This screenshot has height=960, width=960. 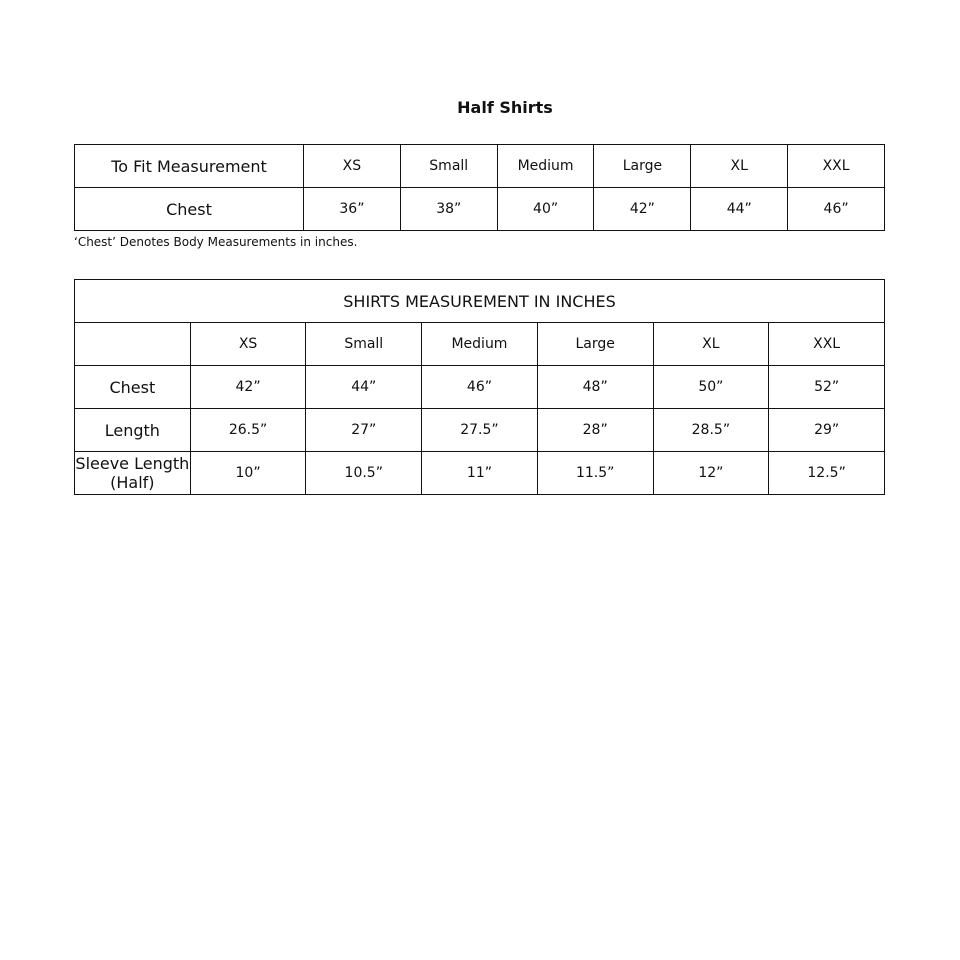 I want to click on table-row: Chest 42” 44” 46” 48” 50” 52”, so click(x=479, y=387).